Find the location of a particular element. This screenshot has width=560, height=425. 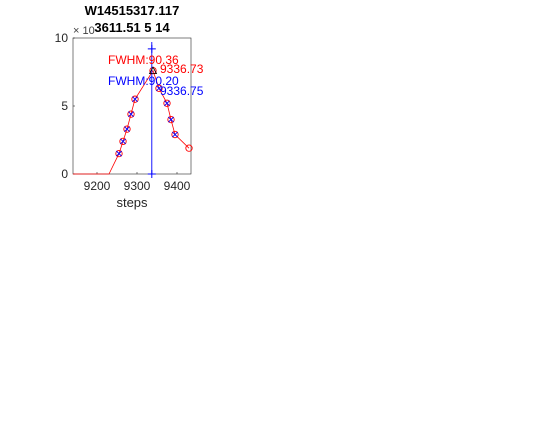

y-tick-label-0: 0 is located at coordinates (64, 174).